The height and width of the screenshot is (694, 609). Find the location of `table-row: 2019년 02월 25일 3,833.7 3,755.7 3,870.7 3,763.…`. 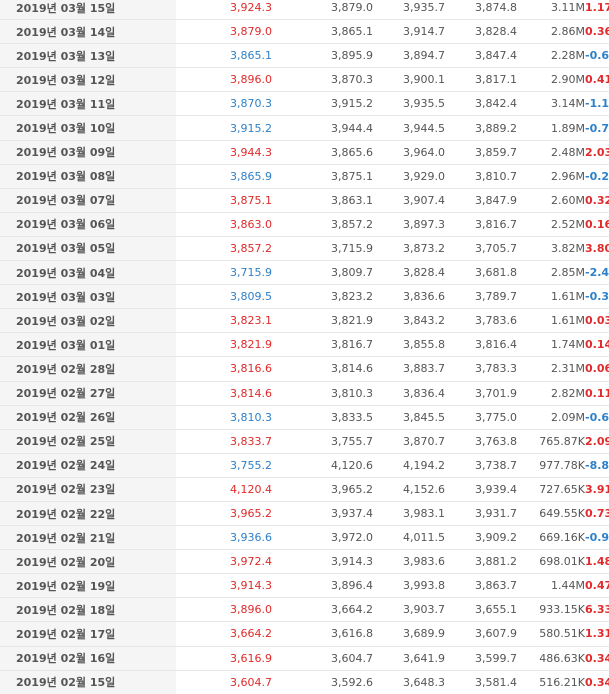

table-row: 2019년 02월 25일 3,833.7 3,755.7 3,870.7 3,763.… is located at coordinates (304, 441).